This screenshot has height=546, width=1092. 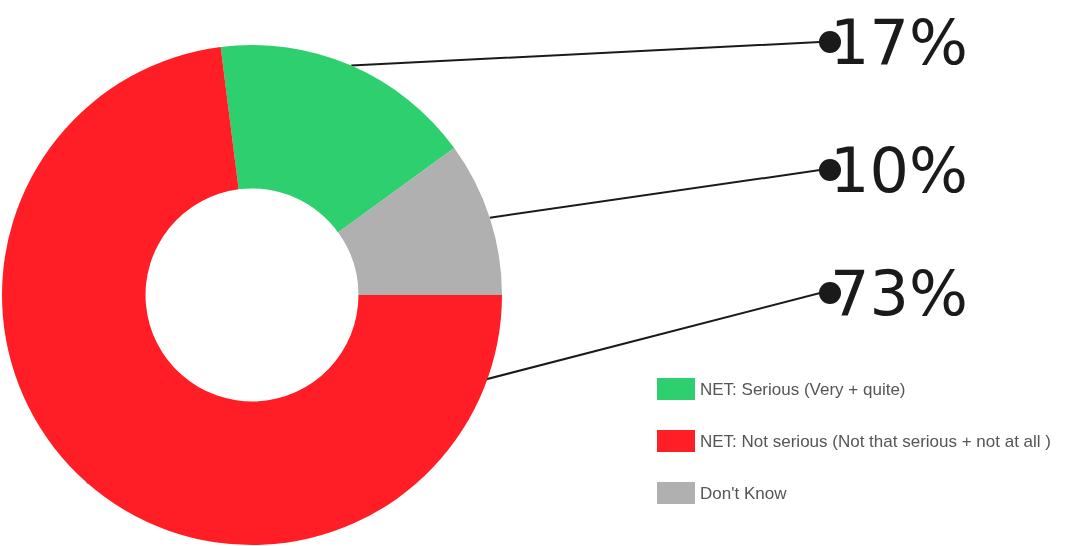 I want to click on data-label: 17%, so click(x=899, y=42).